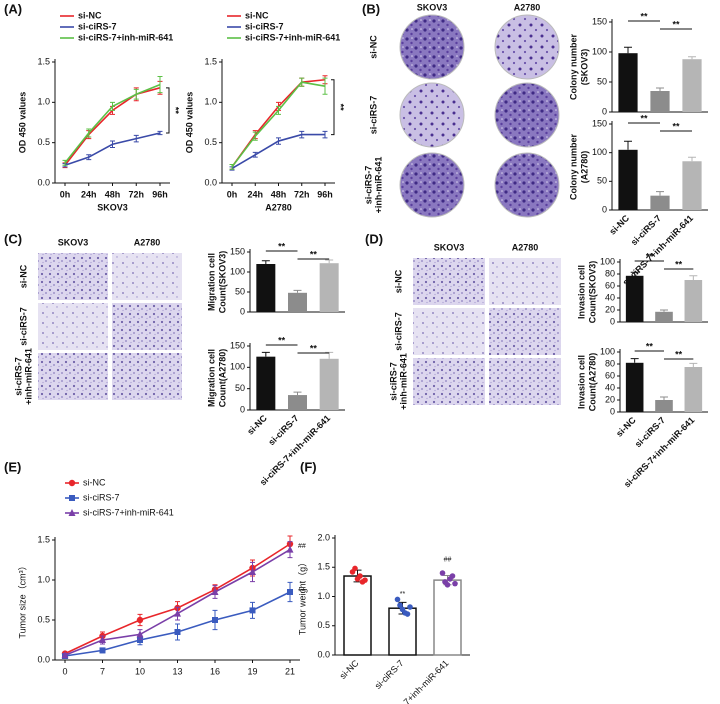 The width and height of the screenshot is (720, 704). What do you see at coordinates (222, 282) in the screenshot?
I see `y-axis-label: Count(SKOV3)` at bounding box center [222, 282].